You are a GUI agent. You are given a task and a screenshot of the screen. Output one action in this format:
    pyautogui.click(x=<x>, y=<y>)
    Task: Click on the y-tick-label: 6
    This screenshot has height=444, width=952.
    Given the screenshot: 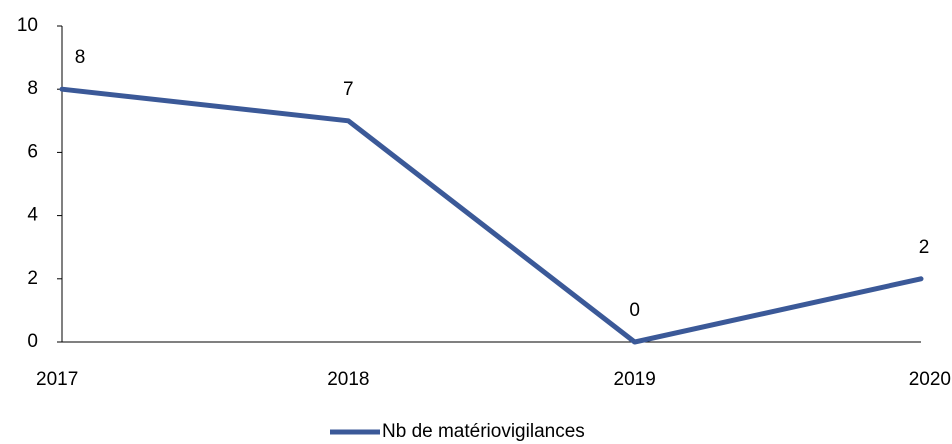 What is the action you would take?
    pyautogui.click(x=32, y=151)
    